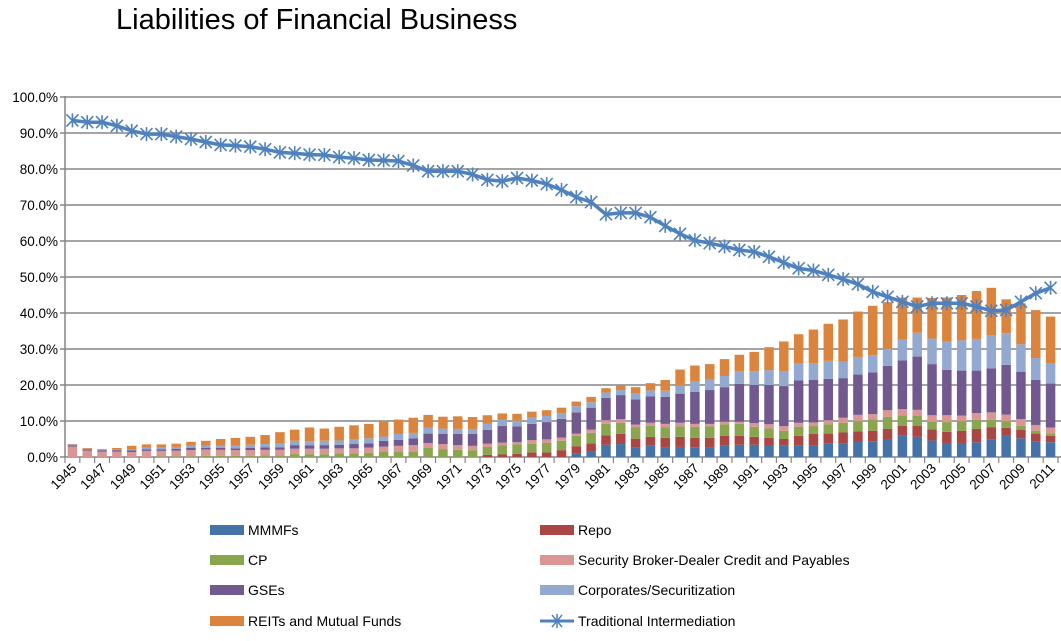  I want to click on legend-swatch-icon, so click(227, 530).